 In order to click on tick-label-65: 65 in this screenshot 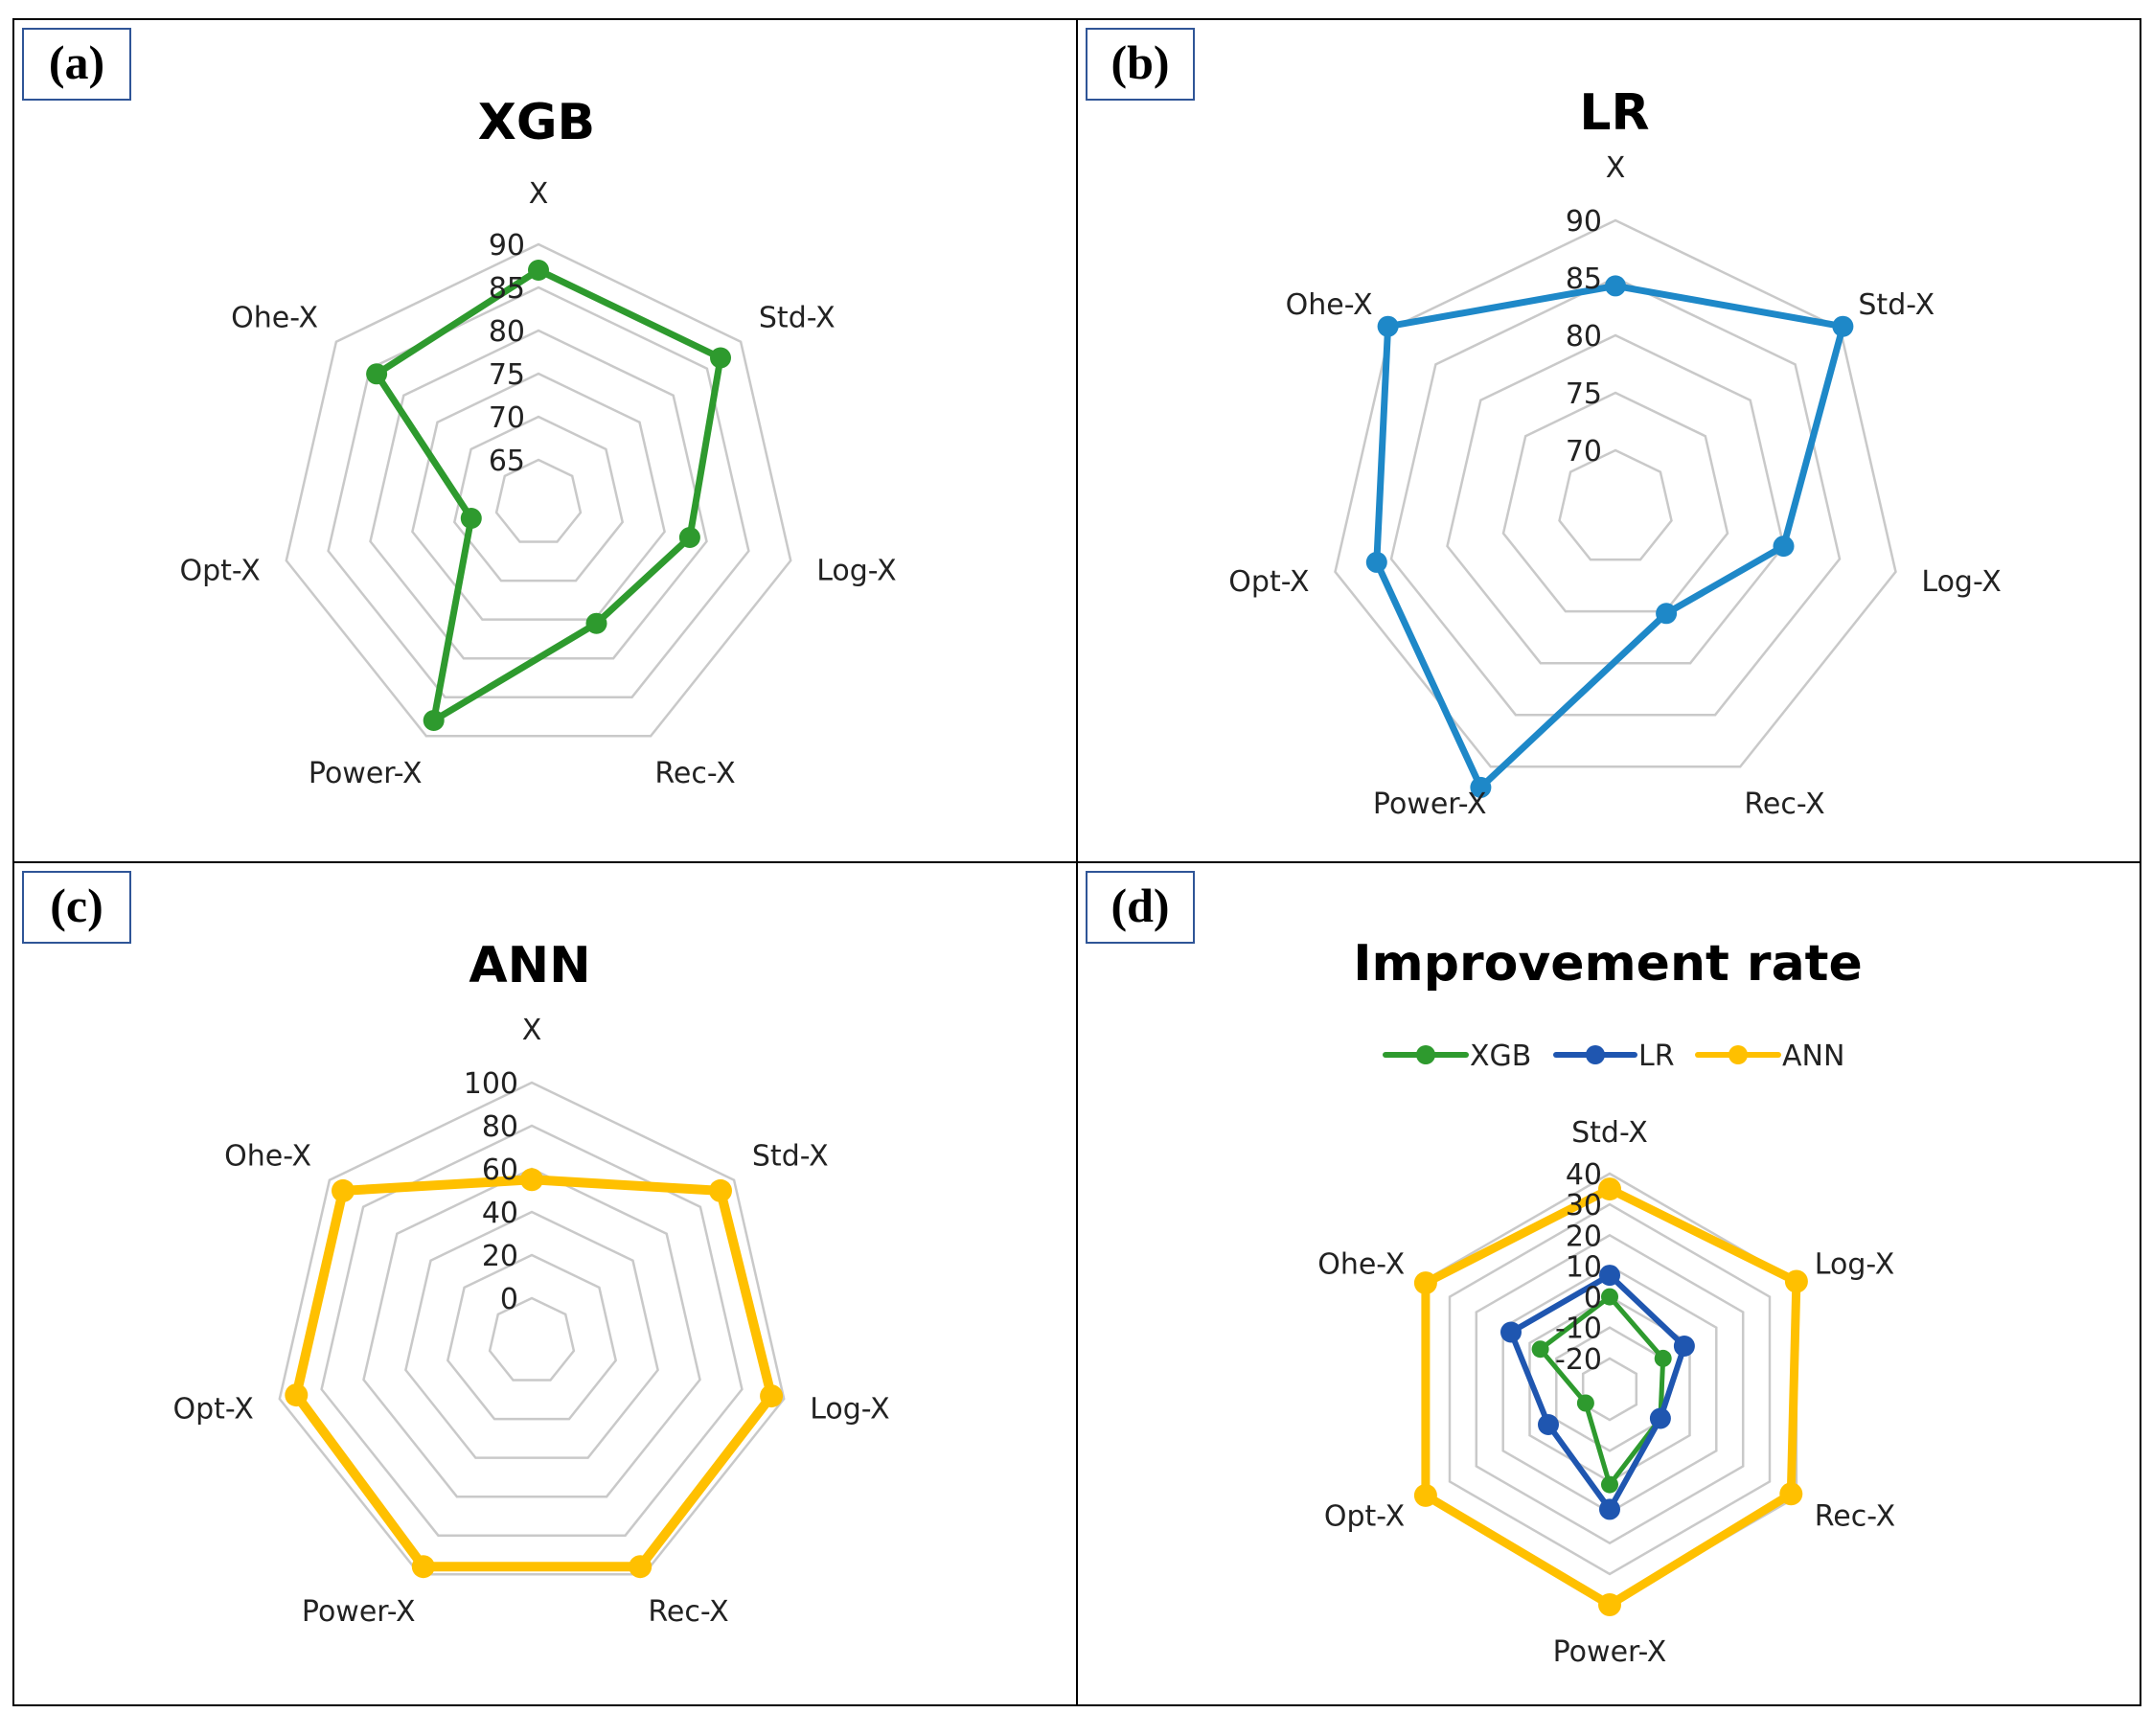, I will do `click(507, 462)`.